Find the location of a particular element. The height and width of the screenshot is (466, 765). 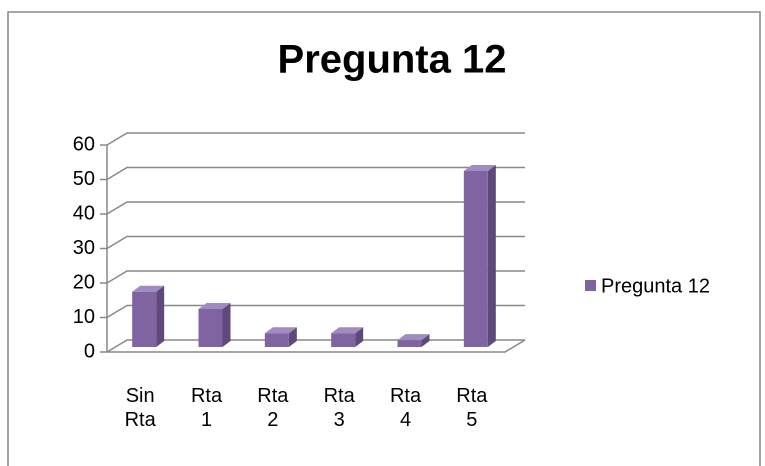

x-axis is located at coordinates (316, 346).